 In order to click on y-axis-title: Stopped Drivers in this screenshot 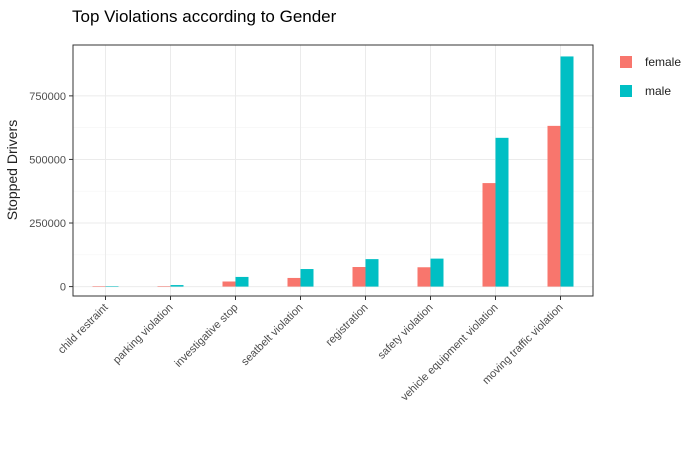, I will do `click(12, 170)`.